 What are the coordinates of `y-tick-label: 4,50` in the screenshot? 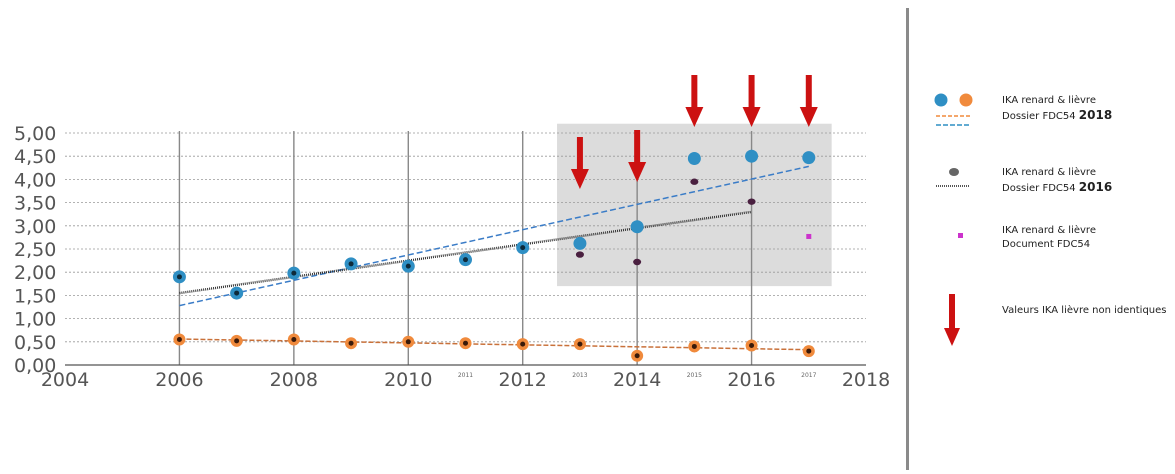 It's located at (35, 157).